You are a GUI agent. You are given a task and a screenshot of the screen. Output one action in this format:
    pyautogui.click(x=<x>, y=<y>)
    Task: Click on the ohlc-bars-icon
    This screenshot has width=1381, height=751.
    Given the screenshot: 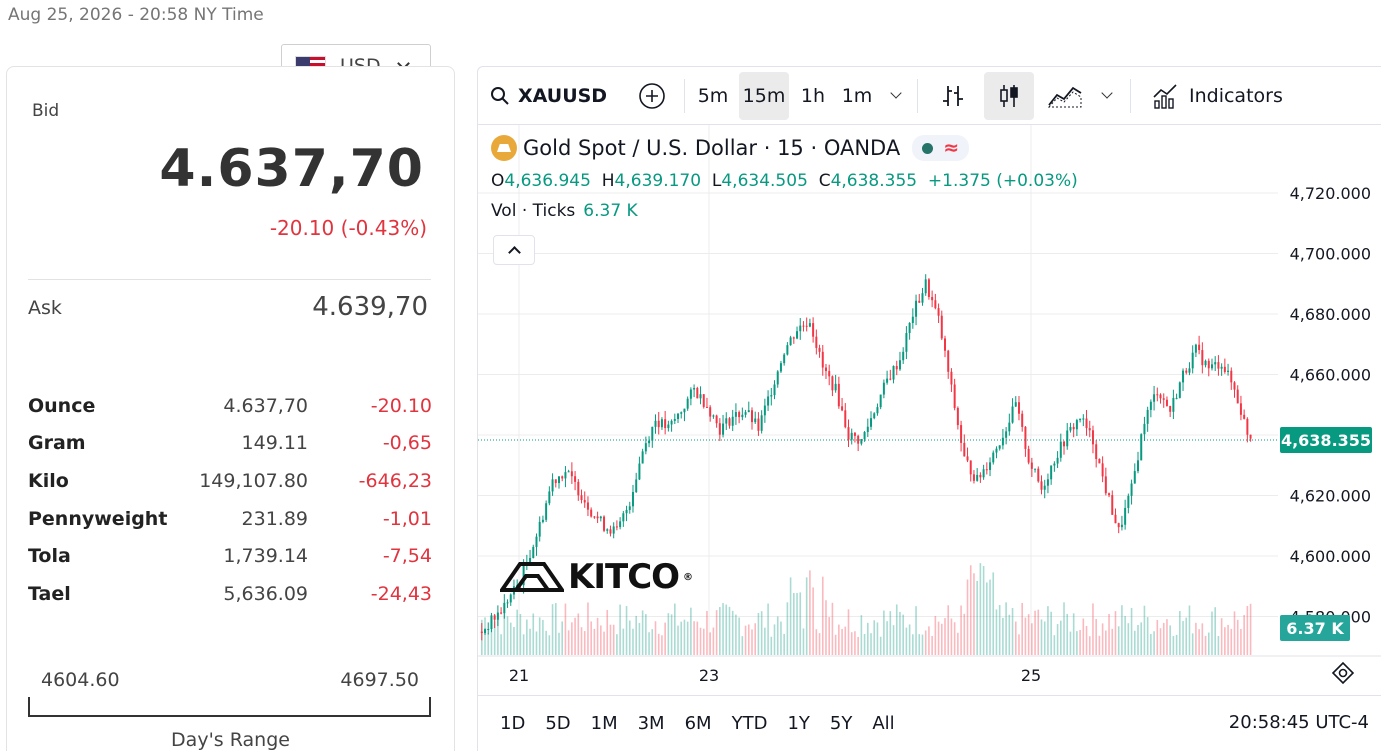 What is the action you would take?
    pyautogui.click(x=953, y=95)
    